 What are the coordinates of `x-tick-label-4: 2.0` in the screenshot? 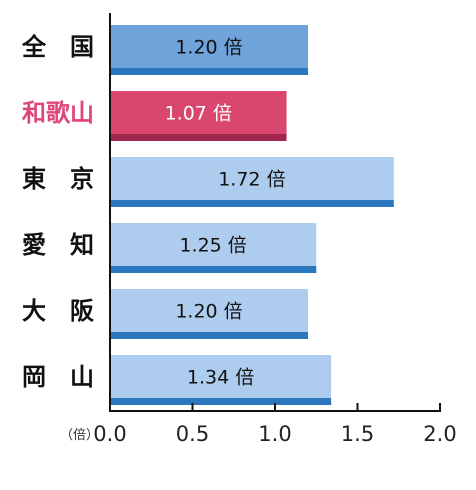 It's located at (439, 434).